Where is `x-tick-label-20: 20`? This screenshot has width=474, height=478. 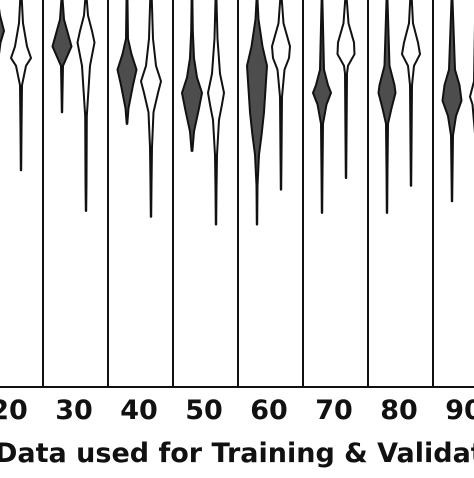 x-tick-label-20: 20 is located at coordinates (14, 410).